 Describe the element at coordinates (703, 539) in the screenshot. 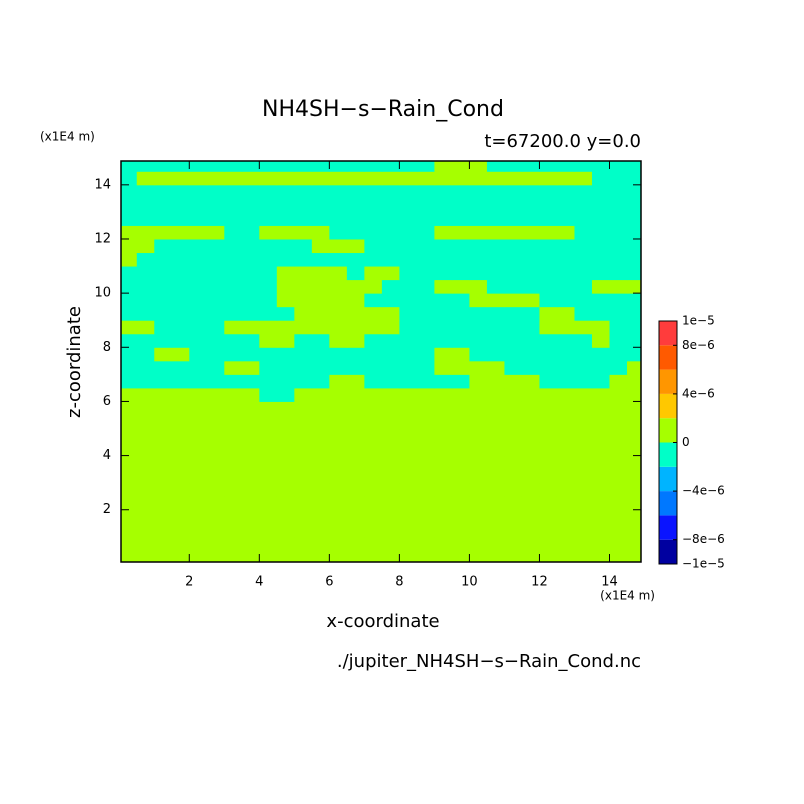

I see `colorbar-tick-label: −8e−6` at that location.